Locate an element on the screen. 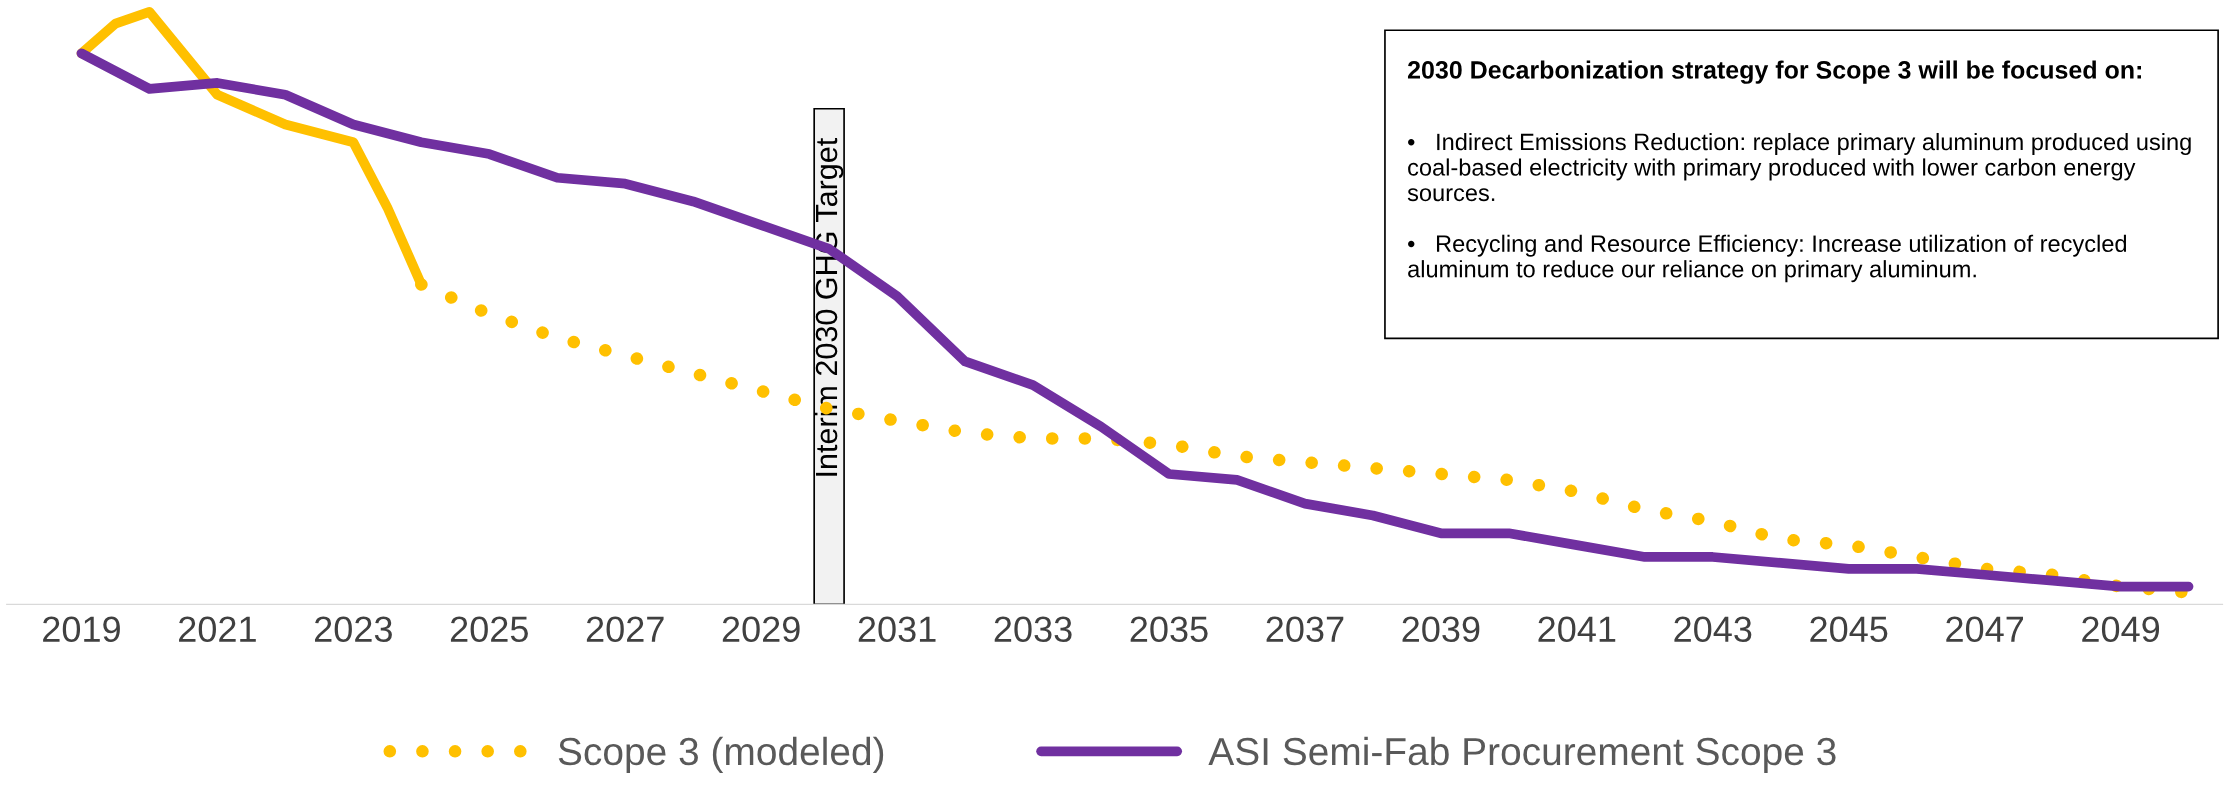  x-tick-label: 2035 is located at coordinates (1169, 629).